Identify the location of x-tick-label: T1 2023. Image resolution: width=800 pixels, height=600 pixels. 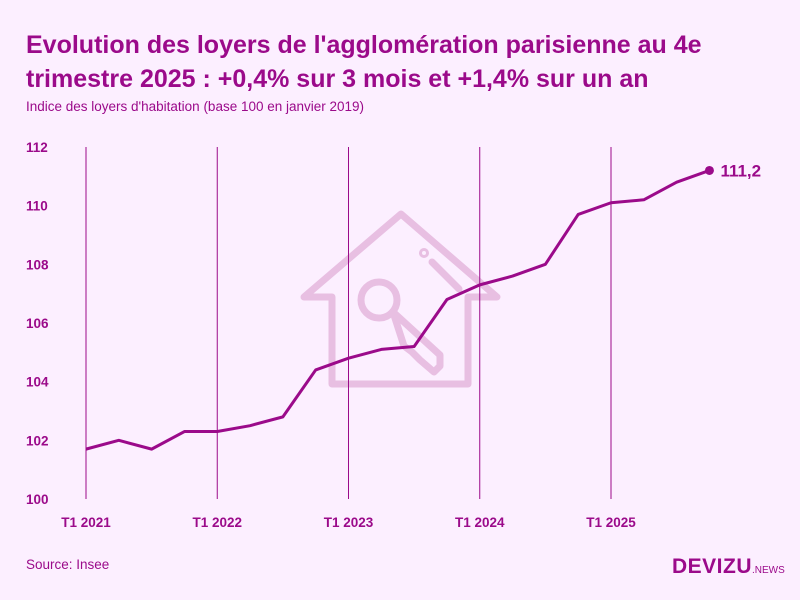
(349, 522).